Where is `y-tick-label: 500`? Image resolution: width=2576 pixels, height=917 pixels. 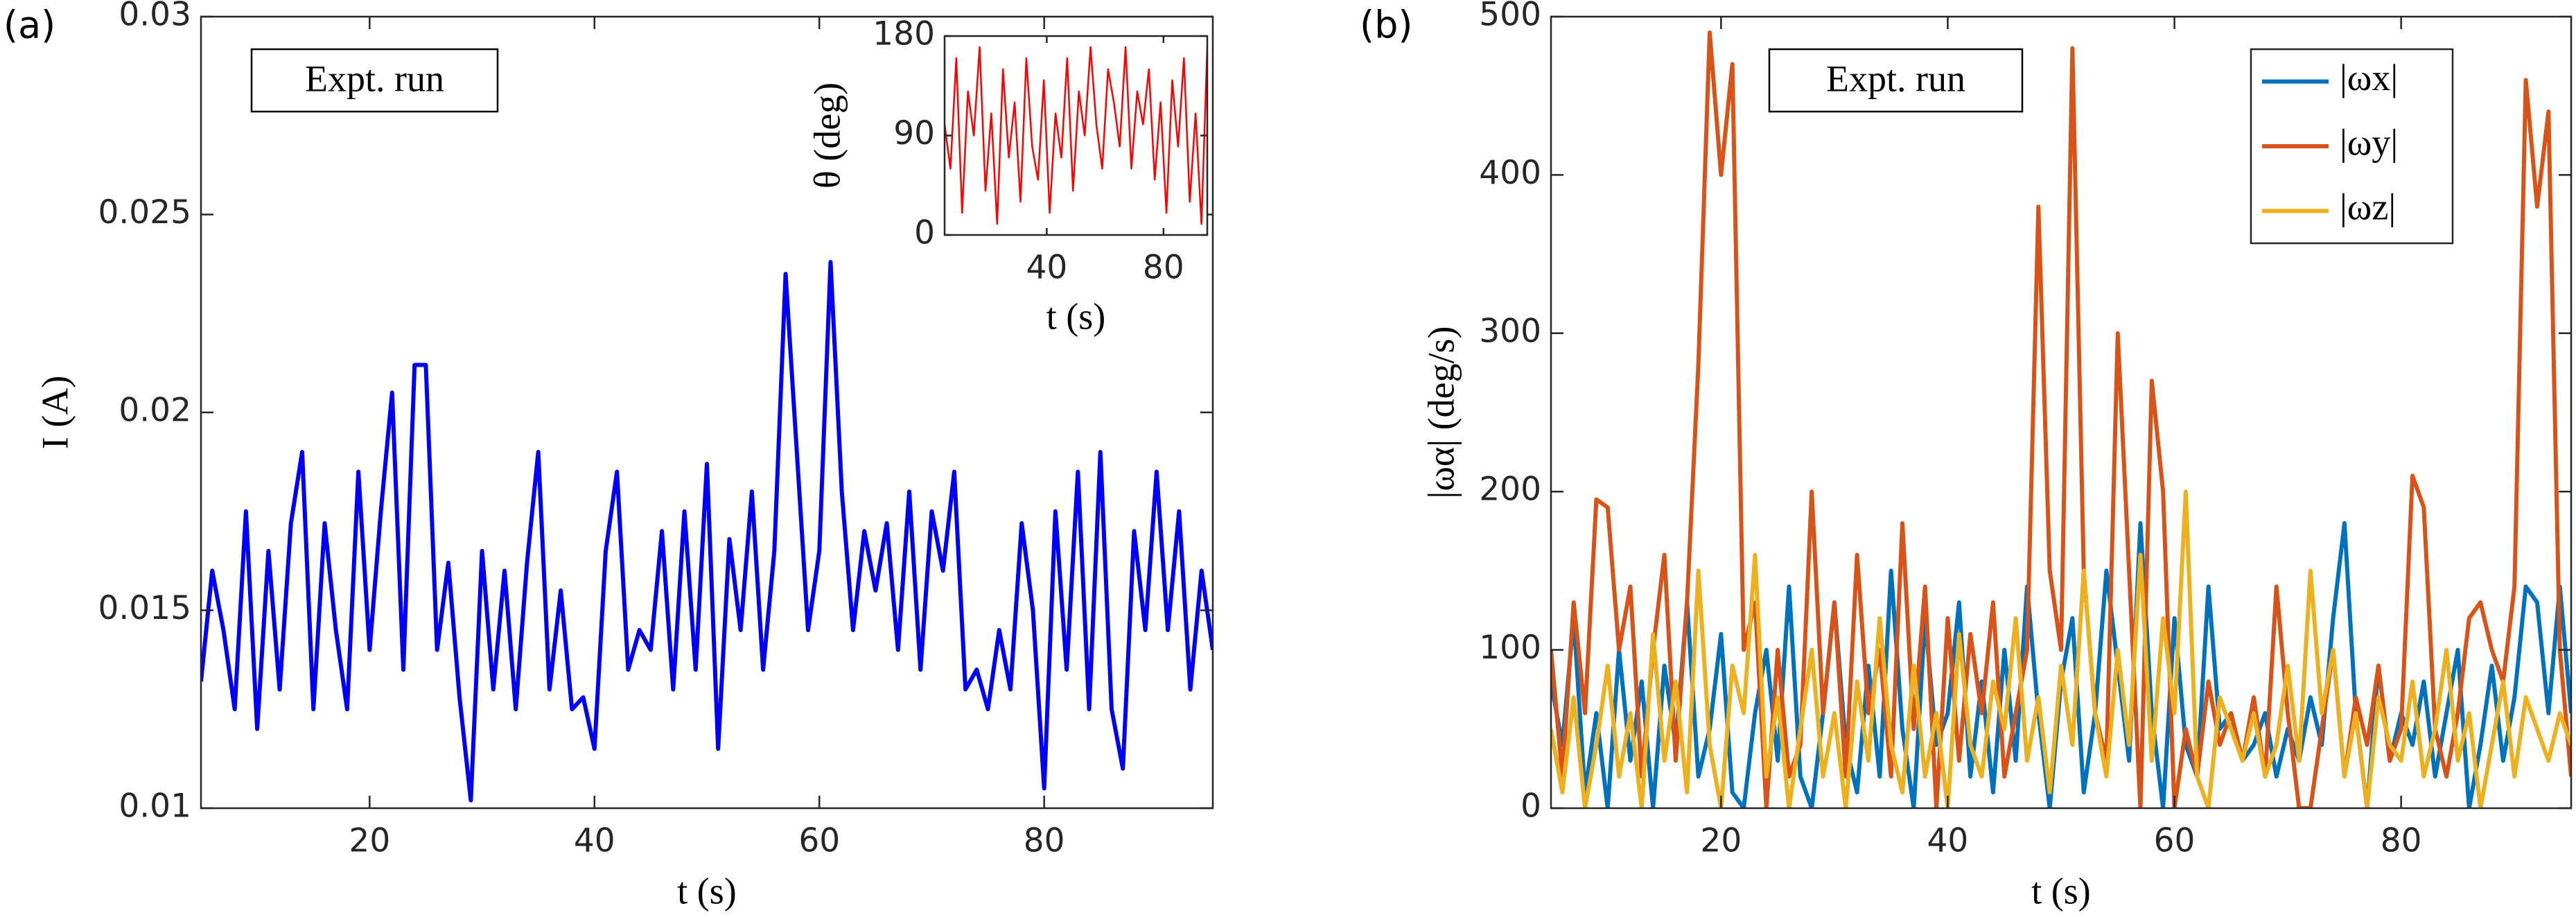 y-tick-label: 500 is located at coordinates (1510, 17).